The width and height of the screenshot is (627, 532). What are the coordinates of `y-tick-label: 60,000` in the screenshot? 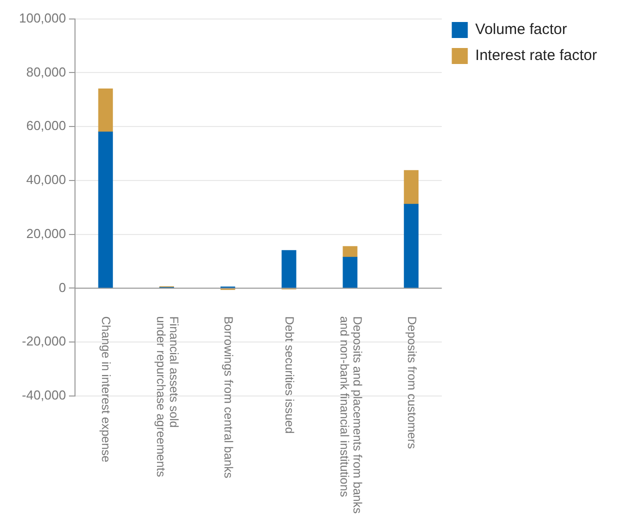 It's located at (46, 126).